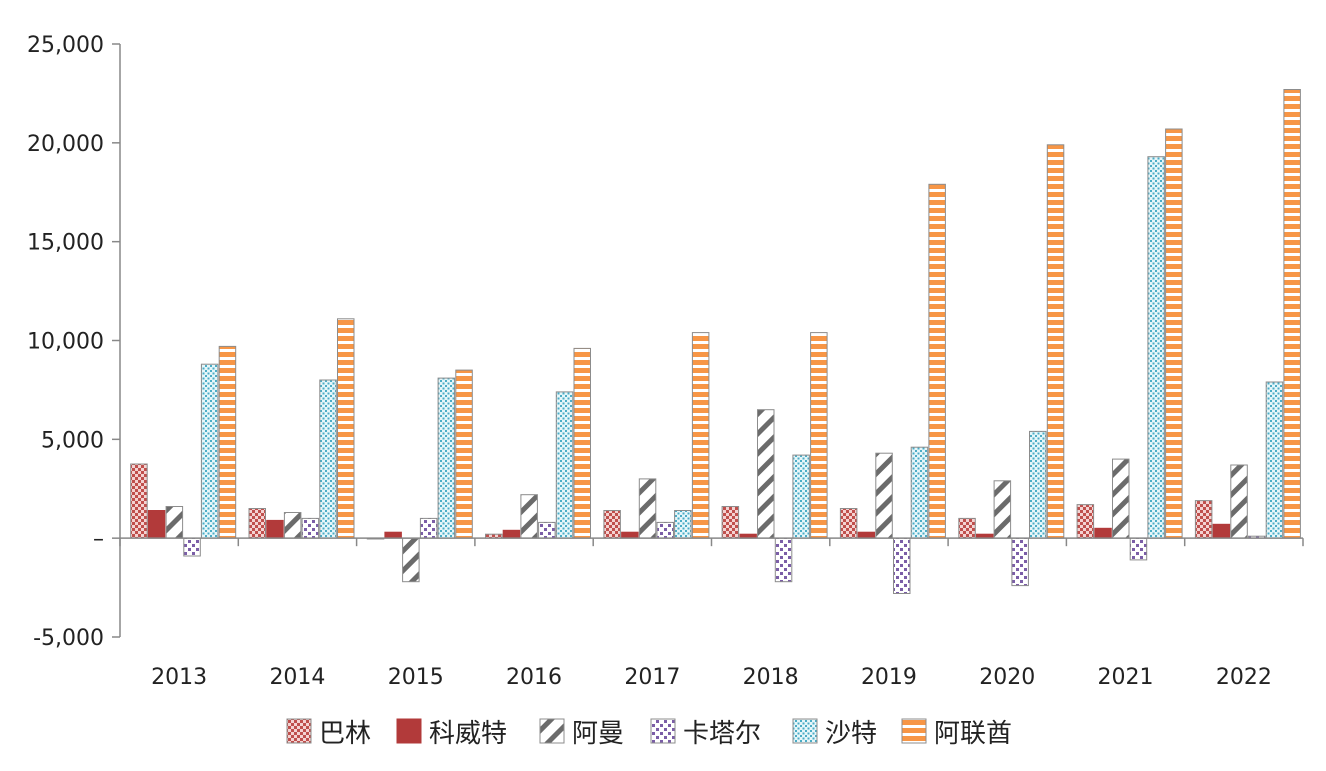 This screenshot has height=771, width=1326. What do you see at coordinates (851, 734) in the screenshot?
I see `legend-label: 沙特` at bounding box center [851, 734].